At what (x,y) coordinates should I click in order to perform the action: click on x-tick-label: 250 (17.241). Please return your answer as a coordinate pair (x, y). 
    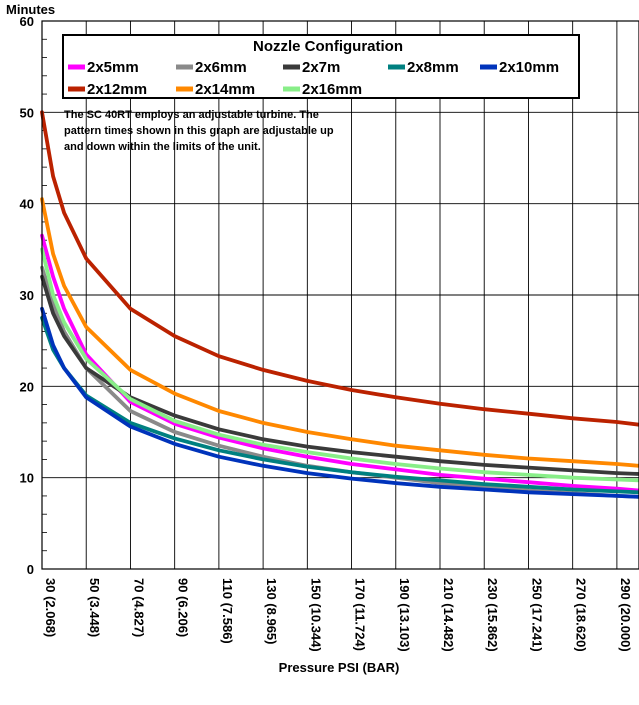
    Looking at the image, I should click on (536, 615).